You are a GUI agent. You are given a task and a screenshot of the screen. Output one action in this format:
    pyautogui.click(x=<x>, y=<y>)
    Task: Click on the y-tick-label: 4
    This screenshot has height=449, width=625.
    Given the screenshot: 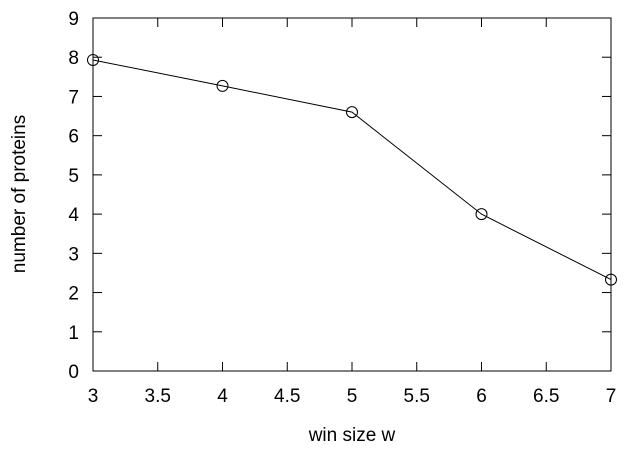 What is the action you would take?
    pyautogui.click(x=73, y=215)
    